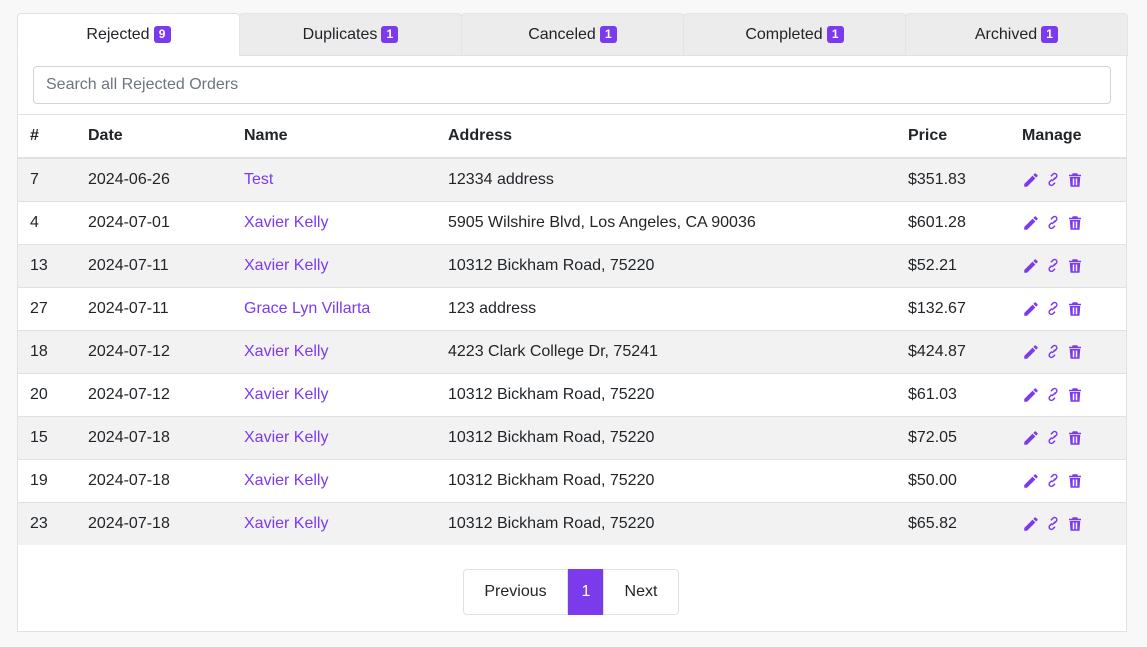  Describe the element at coordinates (154, 223) in the screenshot. I see `order-date: 2024-07-01` at that location.